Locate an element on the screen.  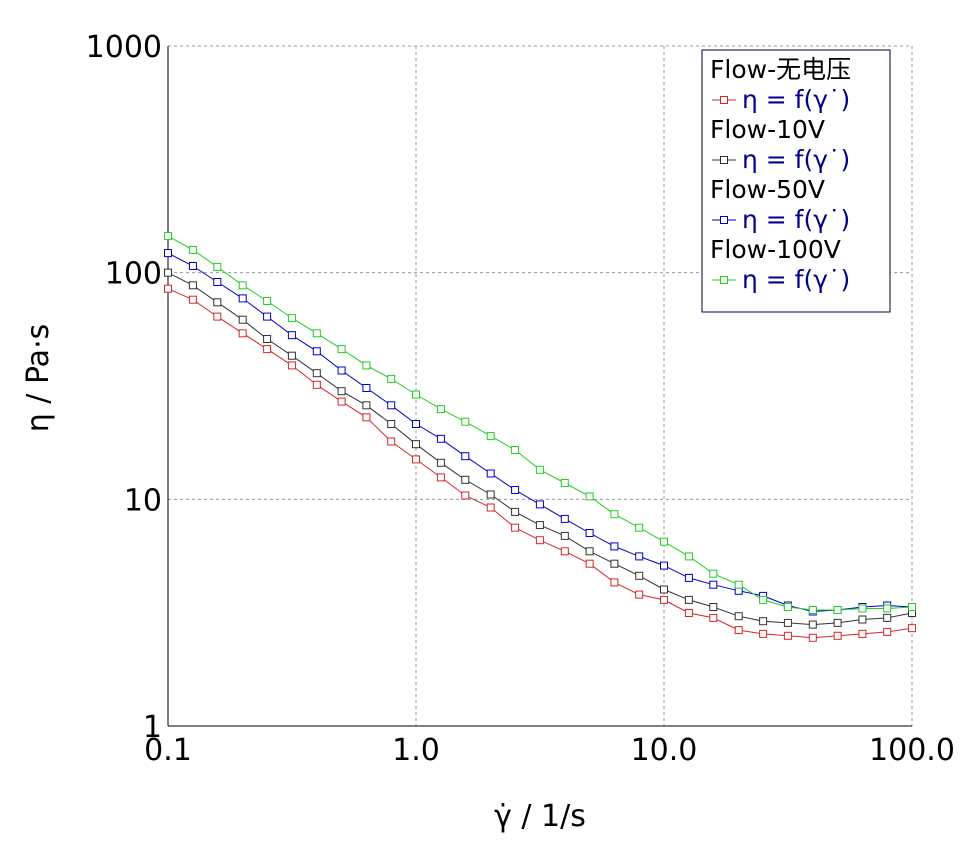
x-tick-label: 100.0 is located at coordinates (912, 750).